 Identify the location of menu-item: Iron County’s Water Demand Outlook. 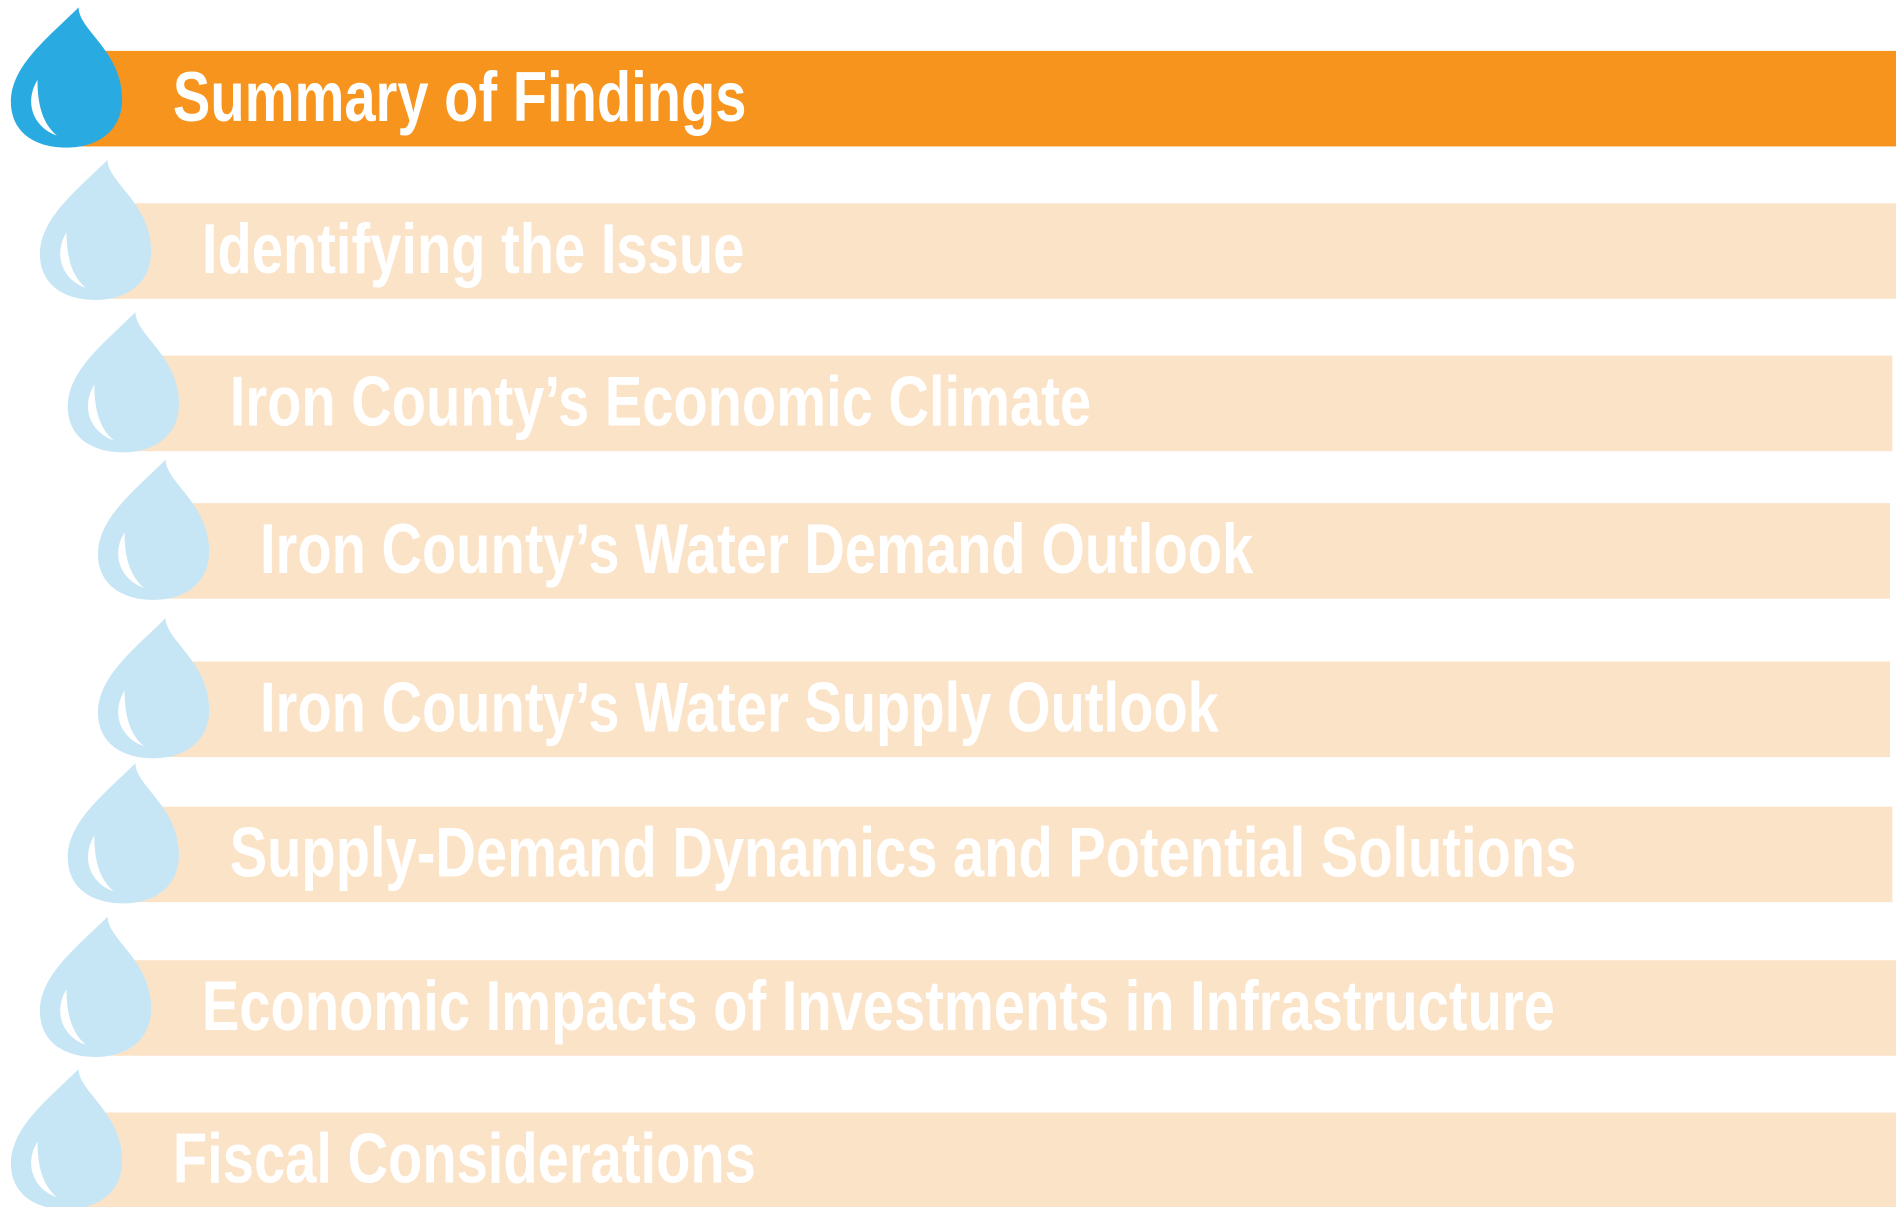
(993, 529).